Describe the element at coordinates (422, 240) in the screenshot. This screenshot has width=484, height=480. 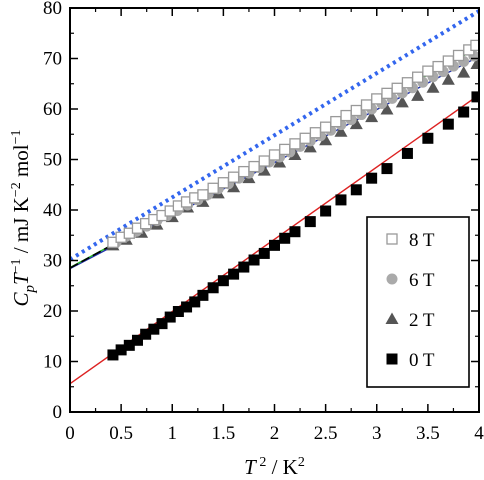
I see `legend-label-8t: 8 T` at that location.